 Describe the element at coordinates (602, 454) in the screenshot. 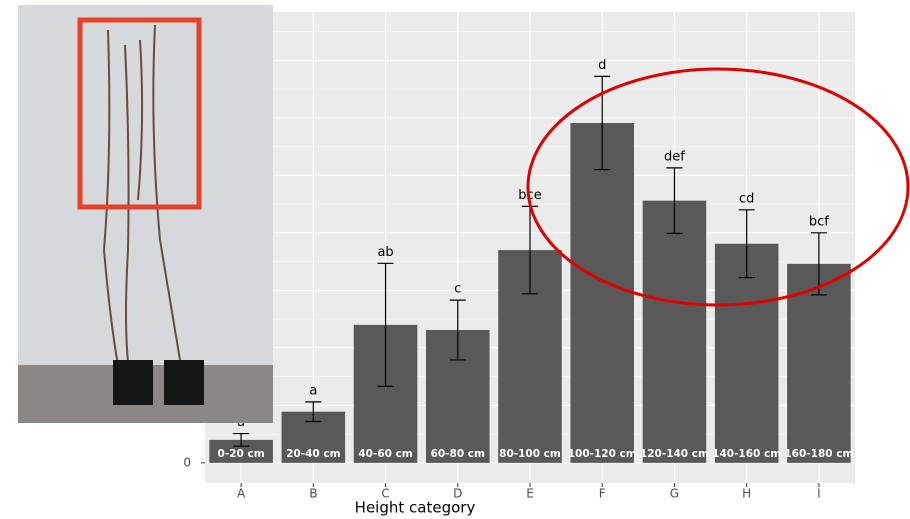

I see `bar-label: 100-120 cm` at that location.